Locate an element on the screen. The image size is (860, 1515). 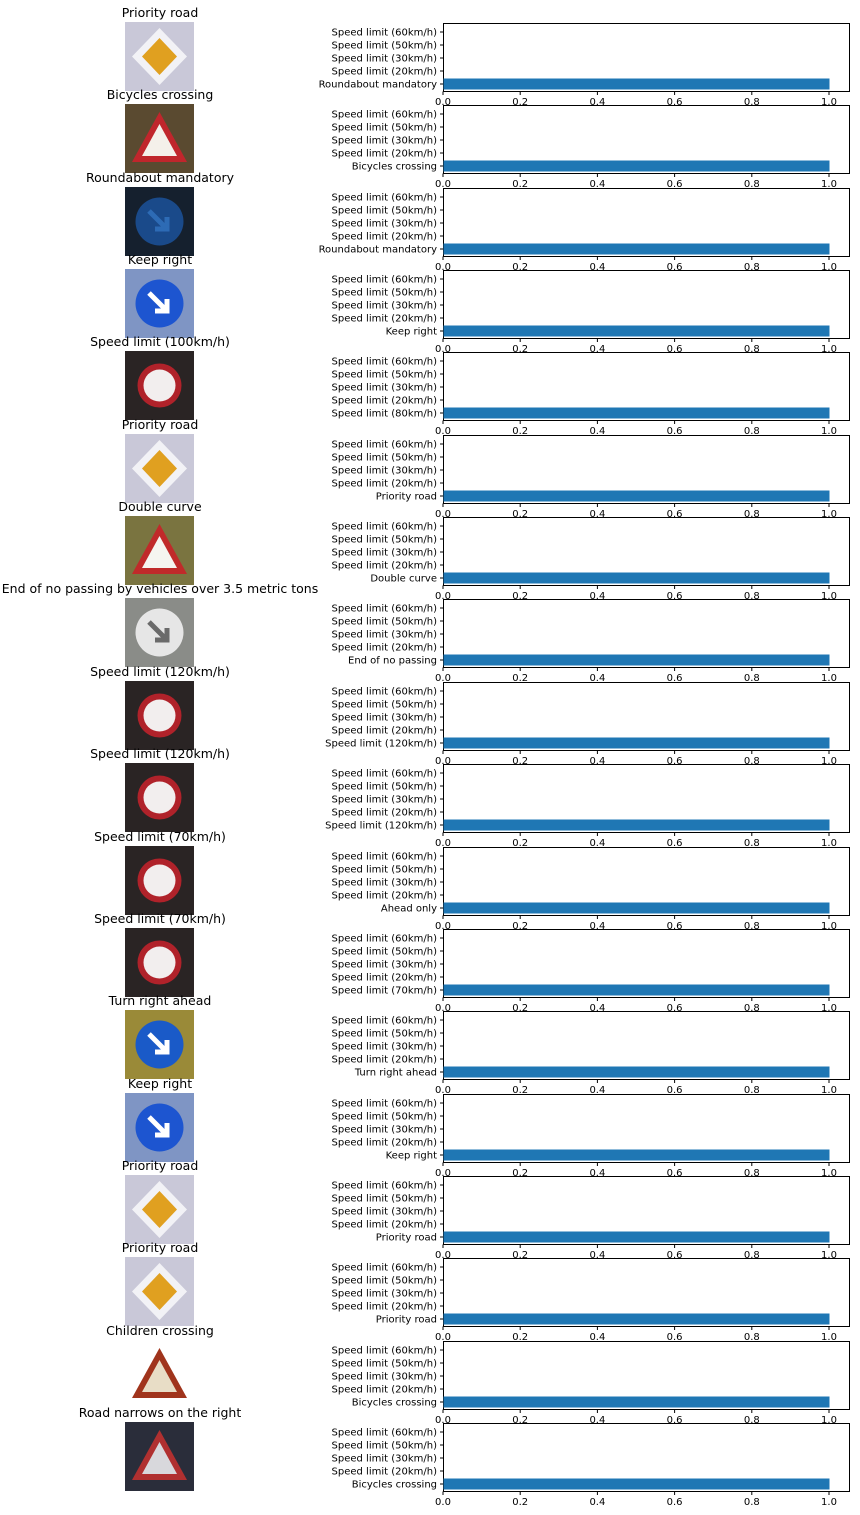
y-tick-label: Speed limit (120km/h) is located at coordinates (381, 743).